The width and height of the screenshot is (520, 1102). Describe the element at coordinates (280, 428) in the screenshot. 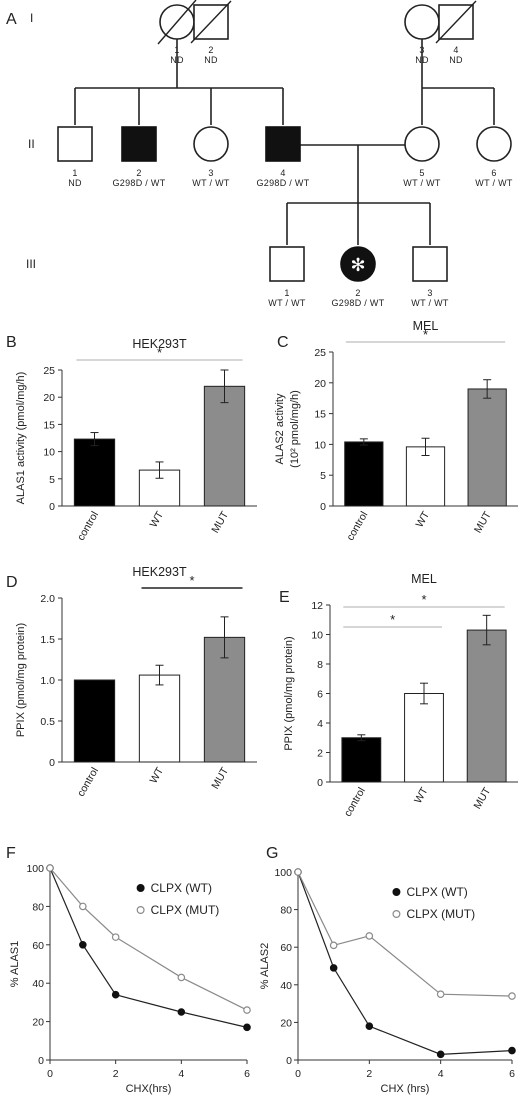

I see `y-axis-label: ALAS2 activity` at that location.